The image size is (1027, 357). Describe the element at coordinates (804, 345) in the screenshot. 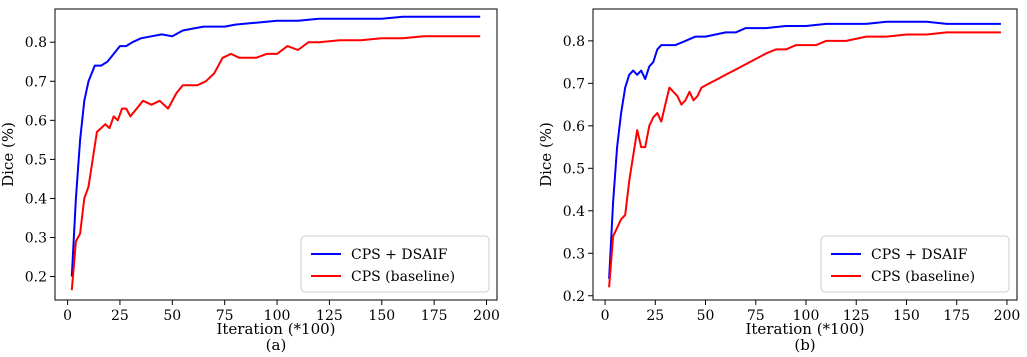

I see `panel-caption: (b)` at that location.